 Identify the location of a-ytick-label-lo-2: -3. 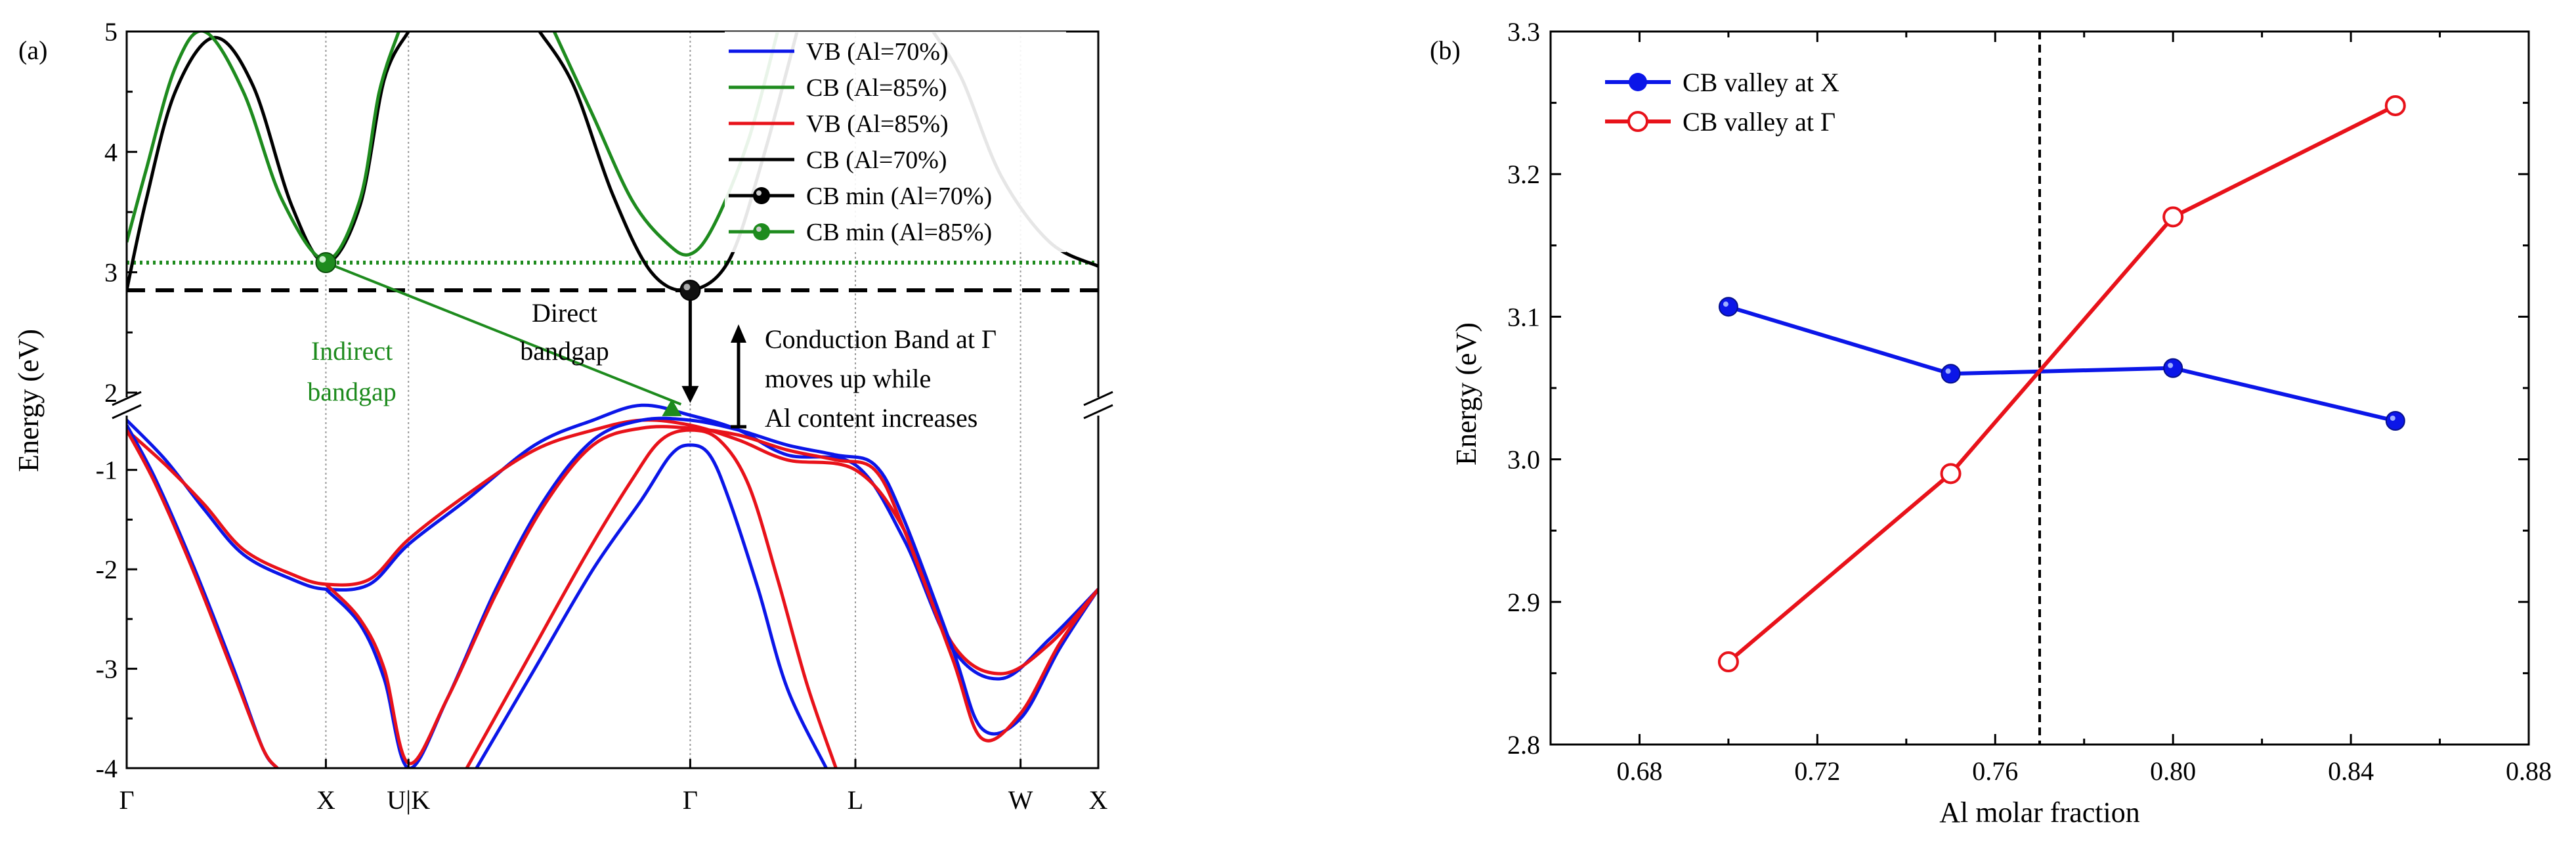
(107, 669).